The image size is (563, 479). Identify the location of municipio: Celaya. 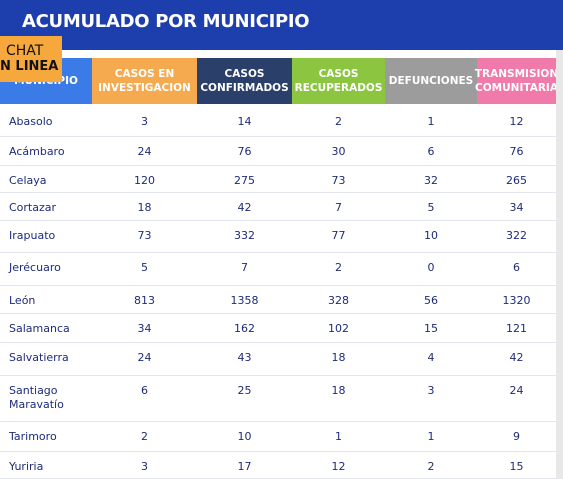
(28, 180).